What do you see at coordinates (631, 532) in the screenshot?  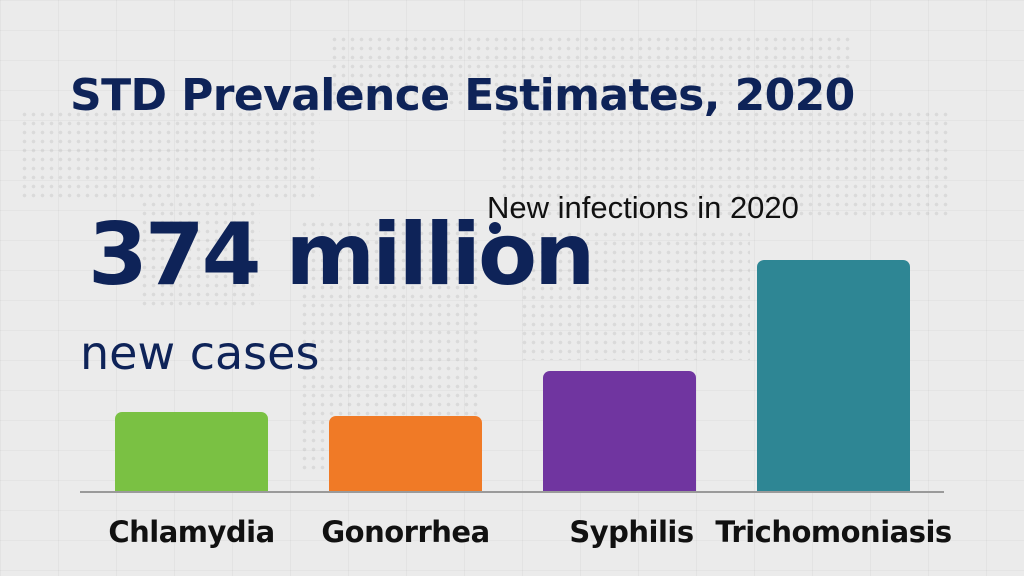 I see `bar-label-syphilis: Syphilis` at bounding box center [631, 532].